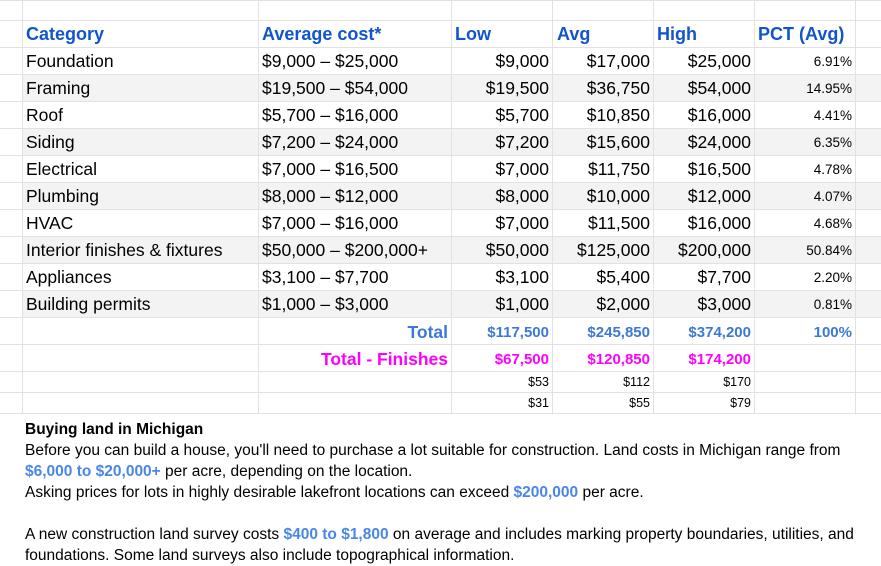  I want to click on range-cell: $5,700 – $16,000, so click(330, 115).